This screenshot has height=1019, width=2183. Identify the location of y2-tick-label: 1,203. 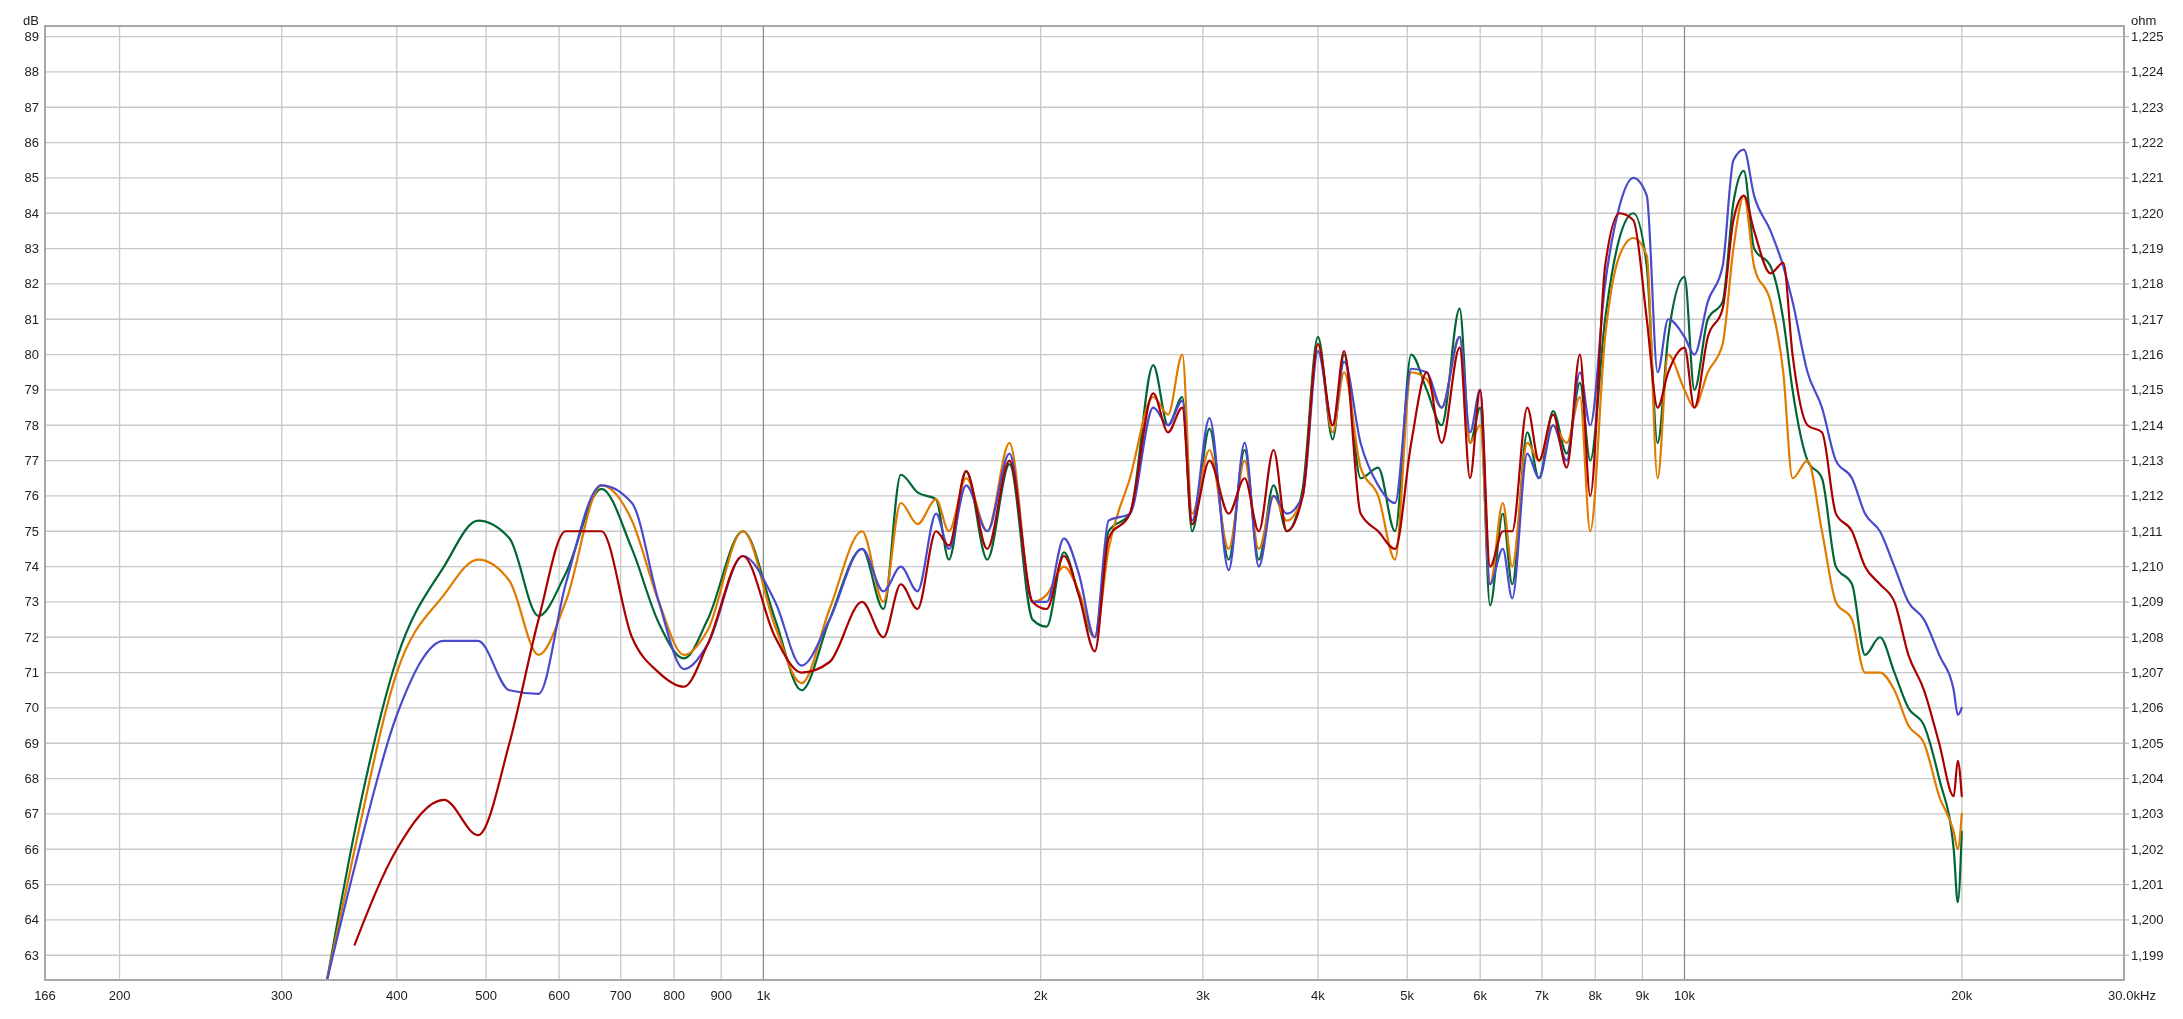
(2147, 814).